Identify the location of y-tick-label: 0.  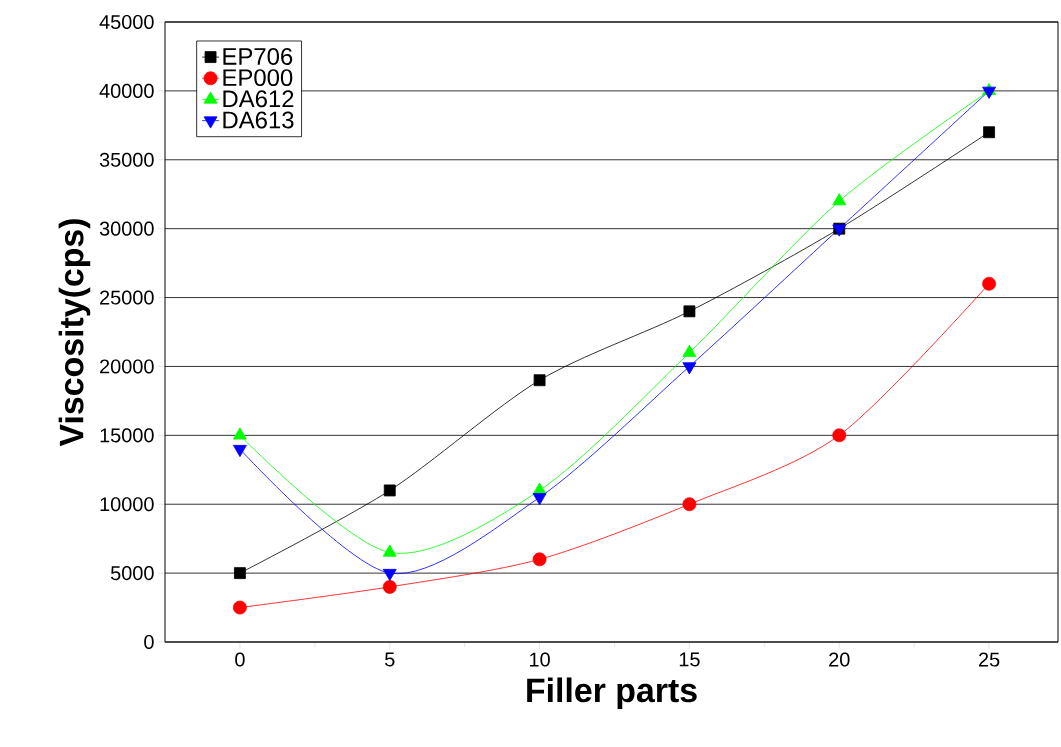
(149, 642).